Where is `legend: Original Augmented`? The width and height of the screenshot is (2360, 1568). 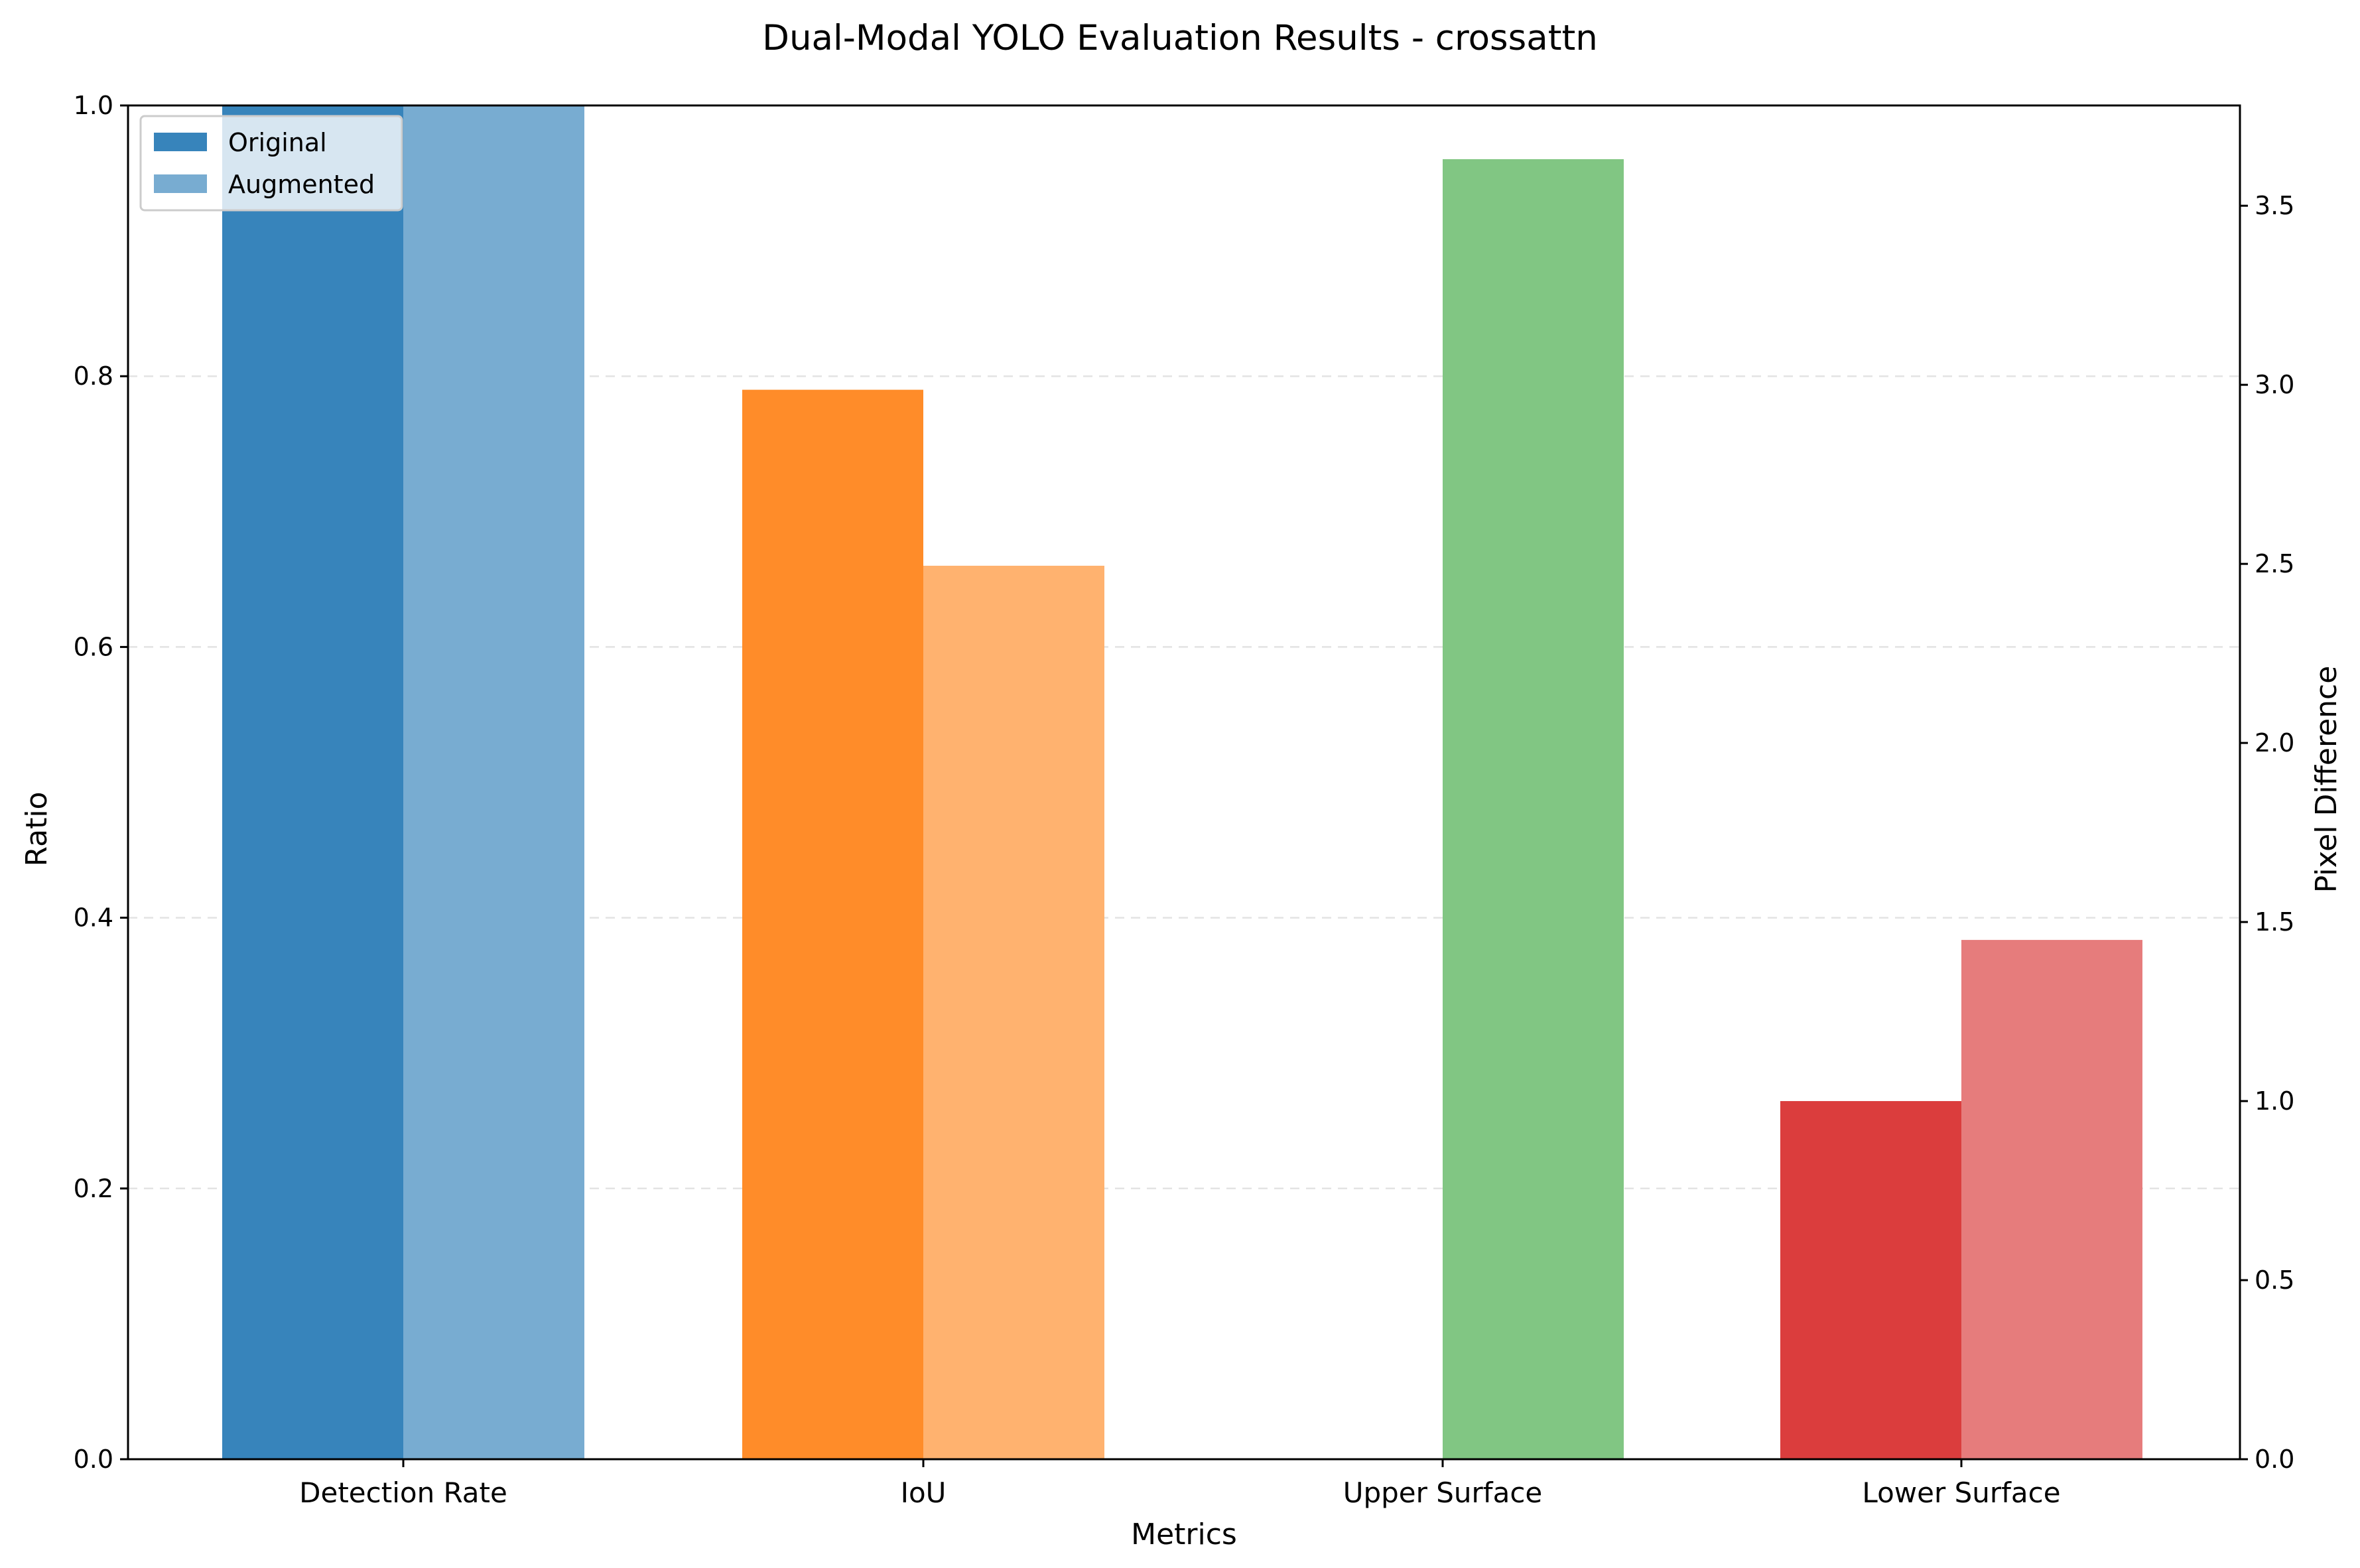 legend: Original Augmented is located at coordinates (271, 164).